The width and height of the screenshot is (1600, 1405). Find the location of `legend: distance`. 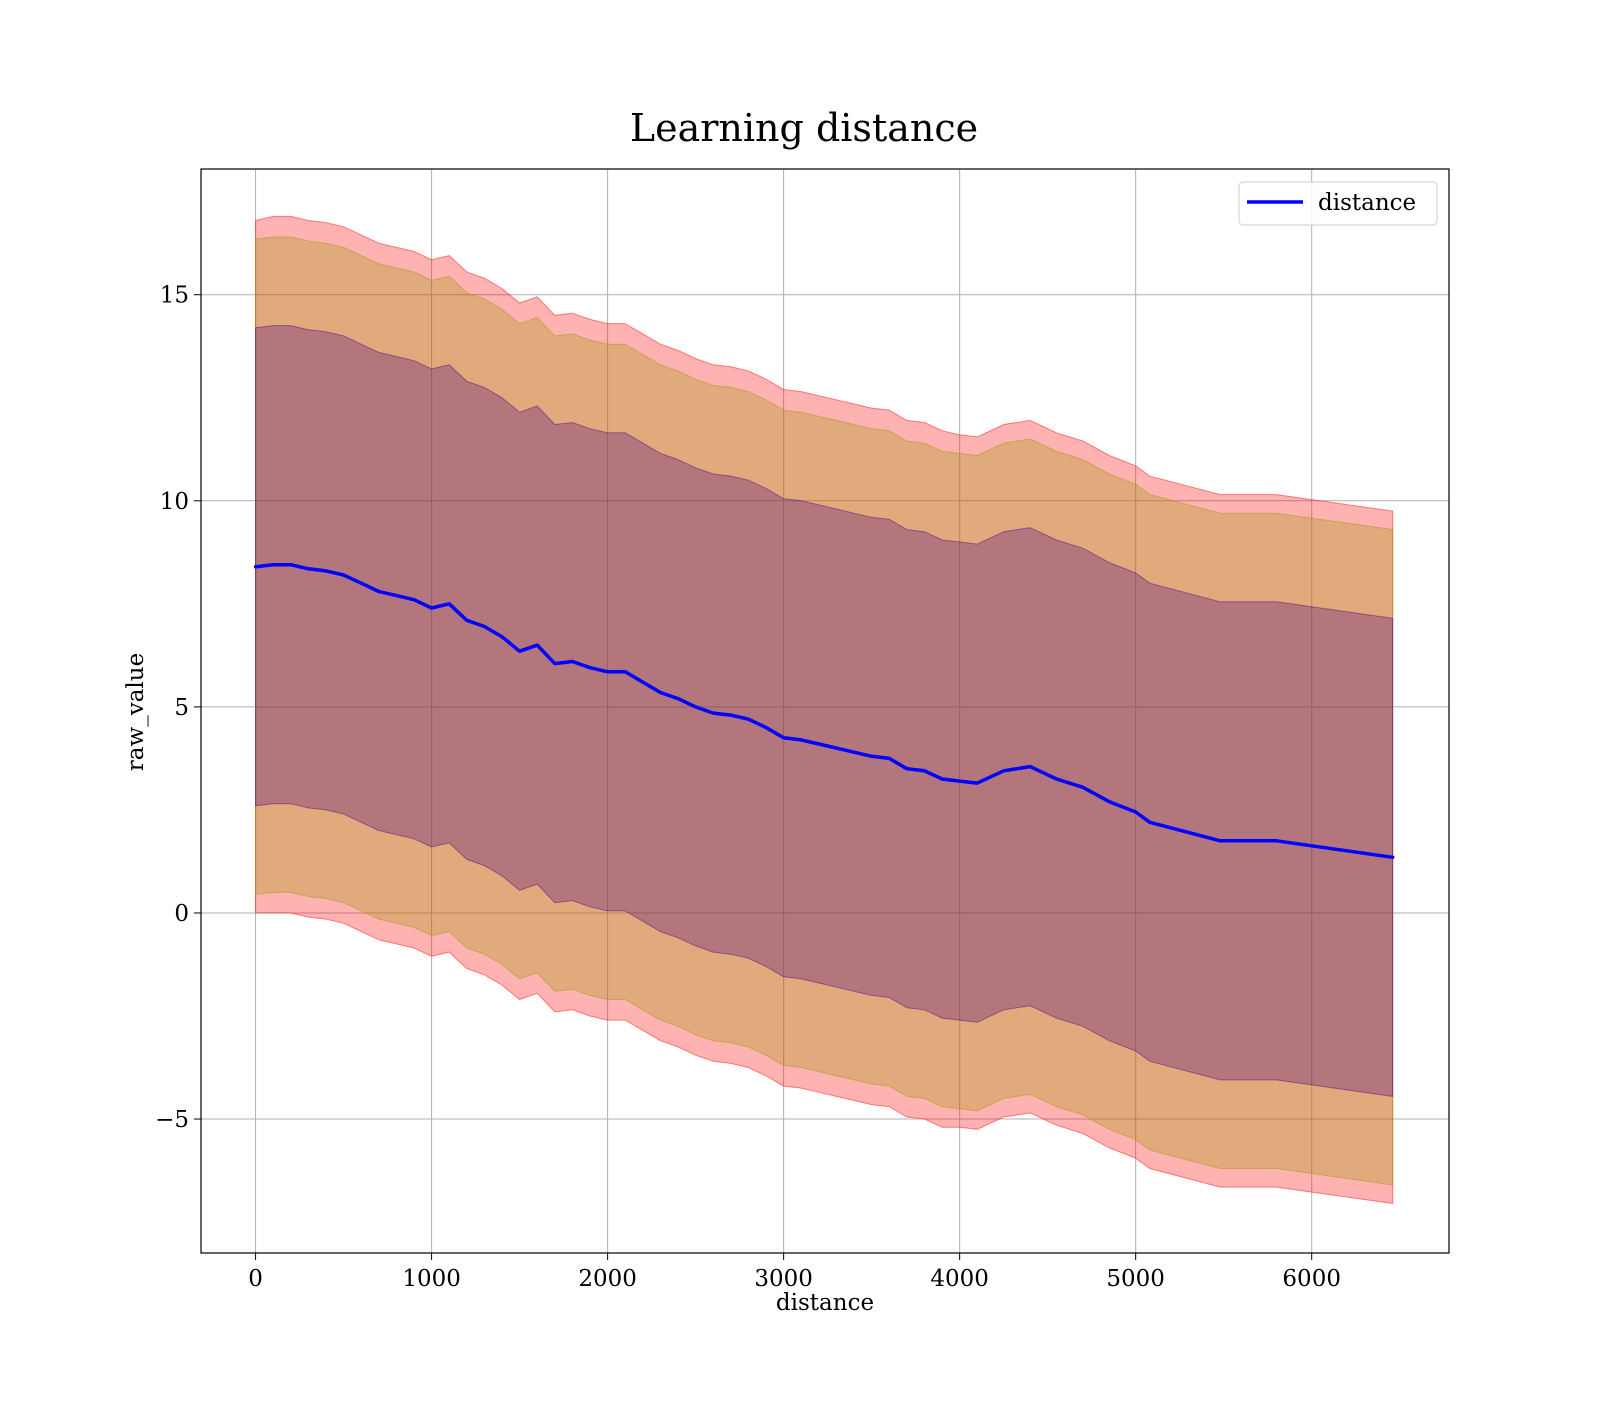

legend: distance is located at coordinates (1338, 203).